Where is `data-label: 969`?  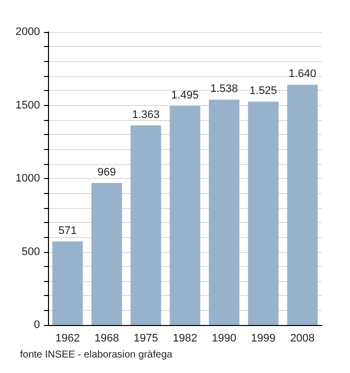 data-label: 969 is located at coordinates (107, 172).